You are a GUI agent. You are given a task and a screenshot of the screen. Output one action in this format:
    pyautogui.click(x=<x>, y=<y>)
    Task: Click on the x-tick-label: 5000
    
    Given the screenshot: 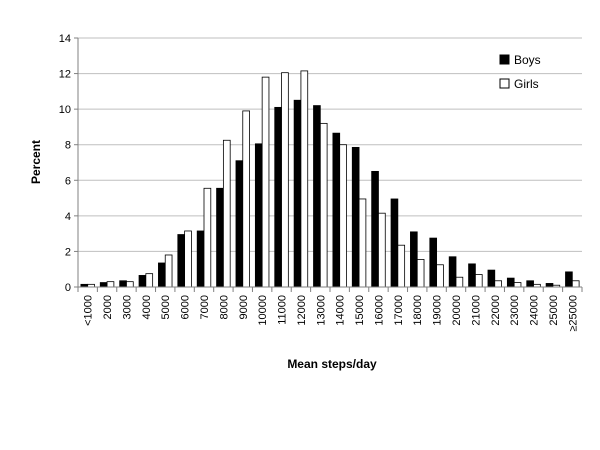 What is the action you would take?
    pyautogui.click(x=166, y=307)
    